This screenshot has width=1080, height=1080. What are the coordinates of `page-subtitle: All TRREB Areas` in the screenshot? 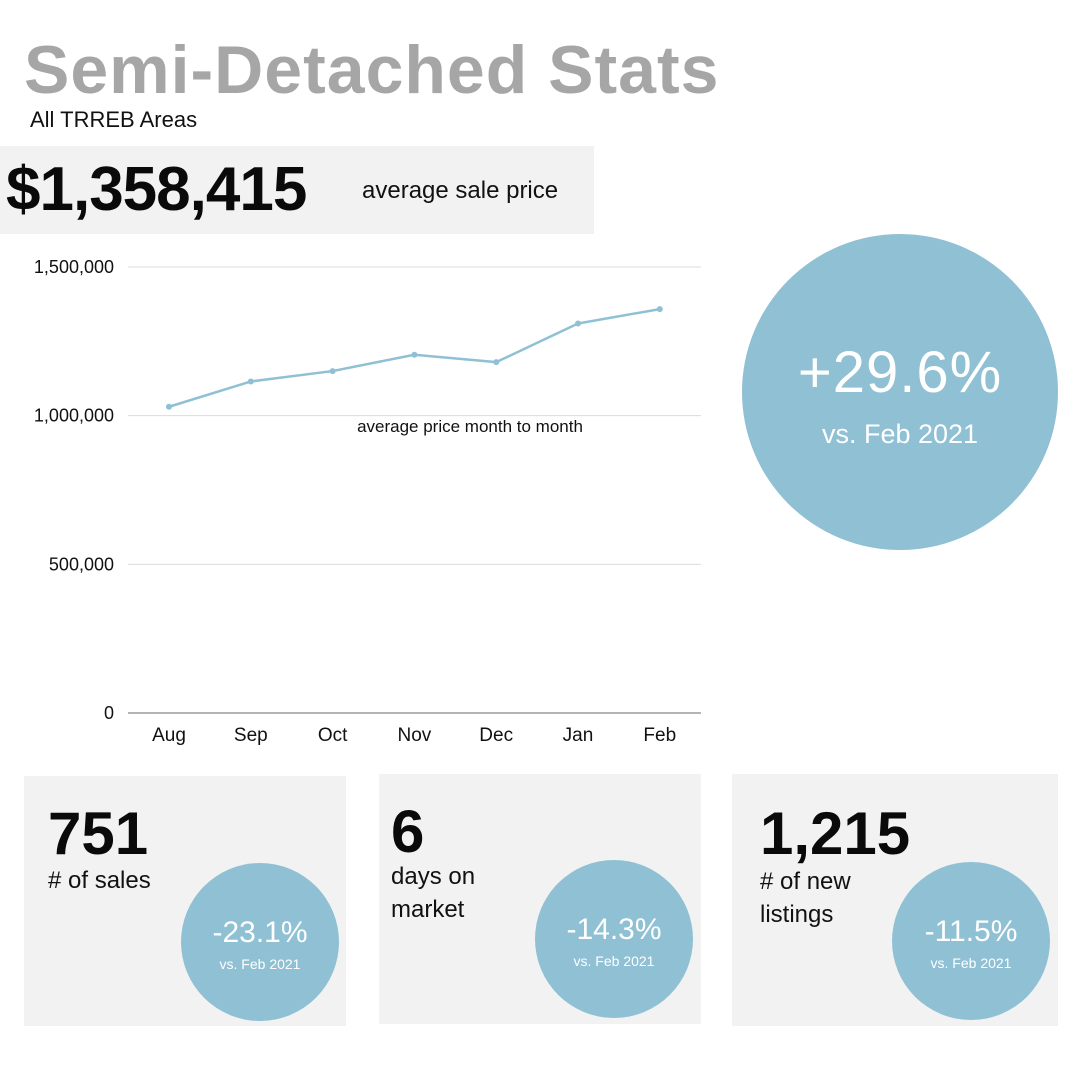 It's located at (114, 119).